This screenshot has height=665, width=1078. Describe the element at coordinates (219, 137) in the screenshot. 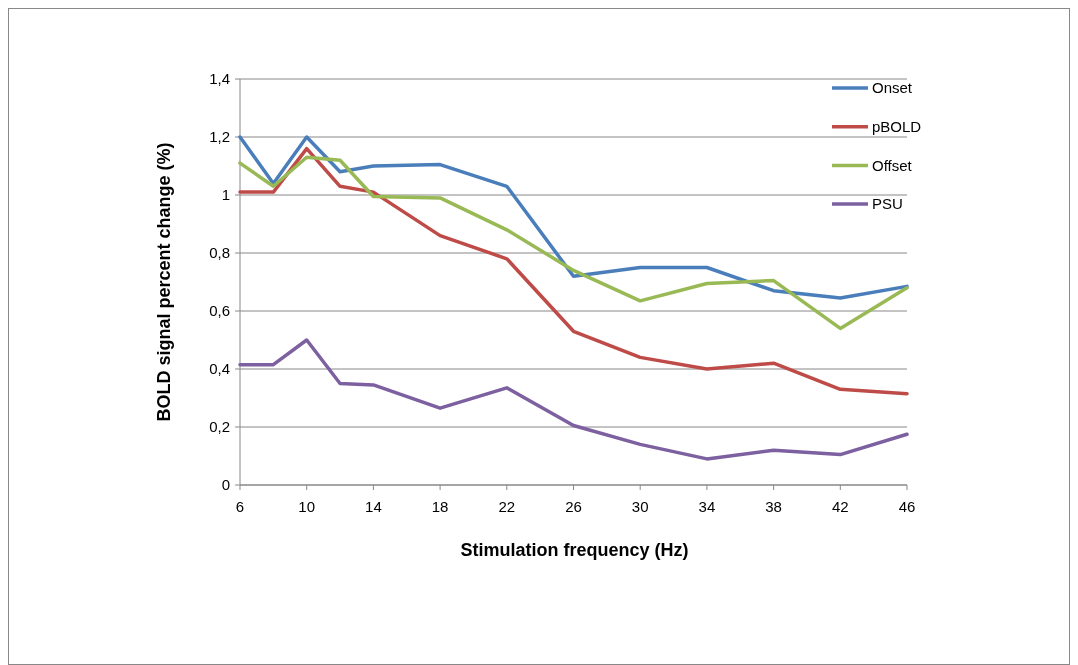

I see `y-tick-label: 1,2` at that location.